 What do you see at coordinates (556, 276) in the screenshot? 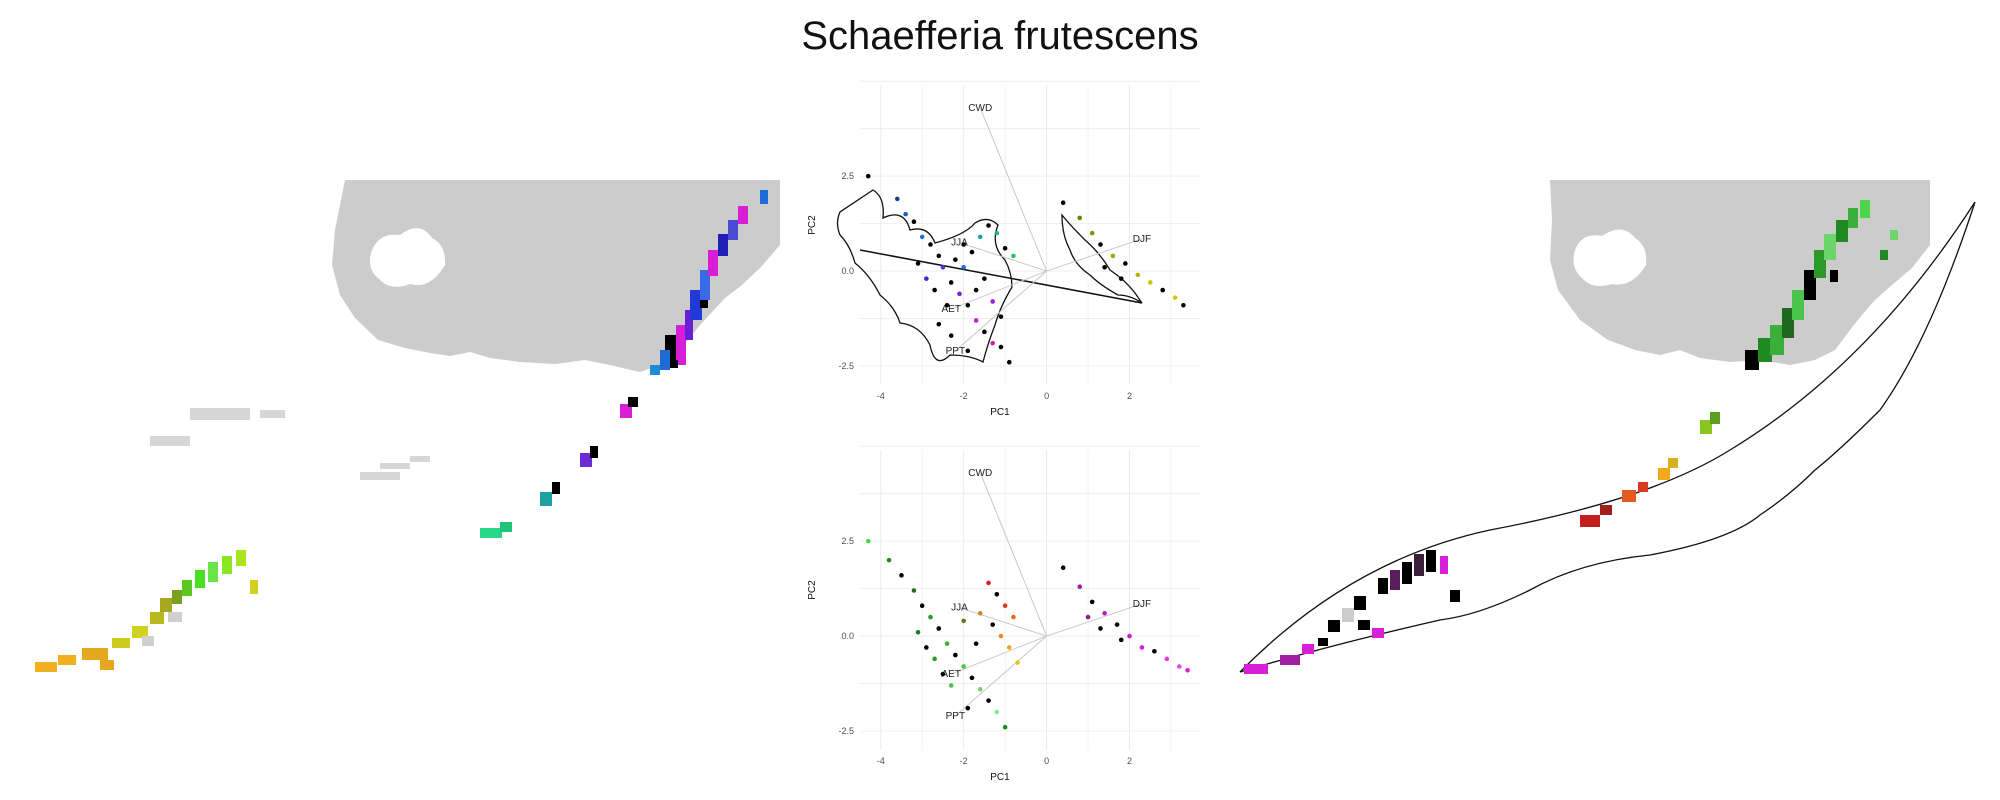
I see `florida-land` at bounding box center [556, 276].